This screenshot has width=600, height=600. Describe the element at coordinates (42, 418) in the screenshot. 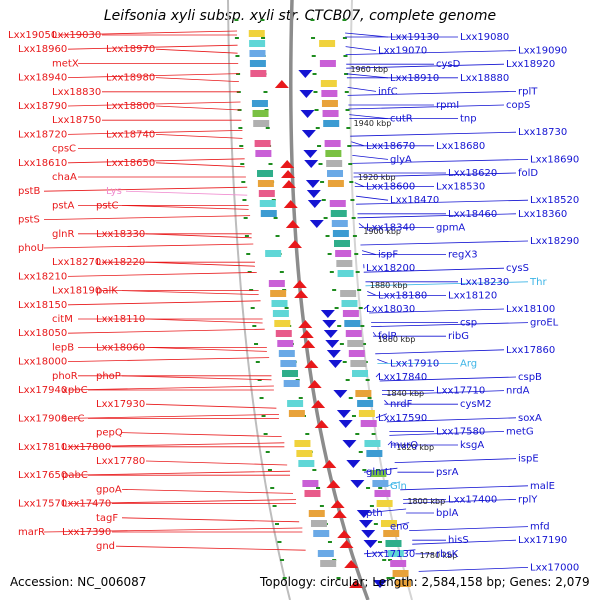

I see `left-gene-label: Lxx17900` at that location.